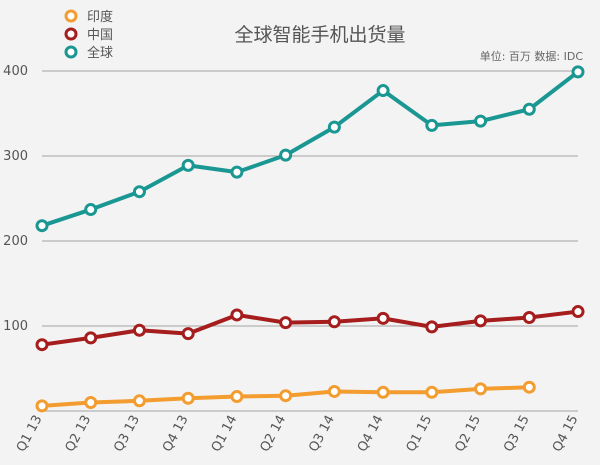  Describe the element at coordinates (319, 35) in the screenshot. I see `chart-title: 全球智能手机出货量` at that location.